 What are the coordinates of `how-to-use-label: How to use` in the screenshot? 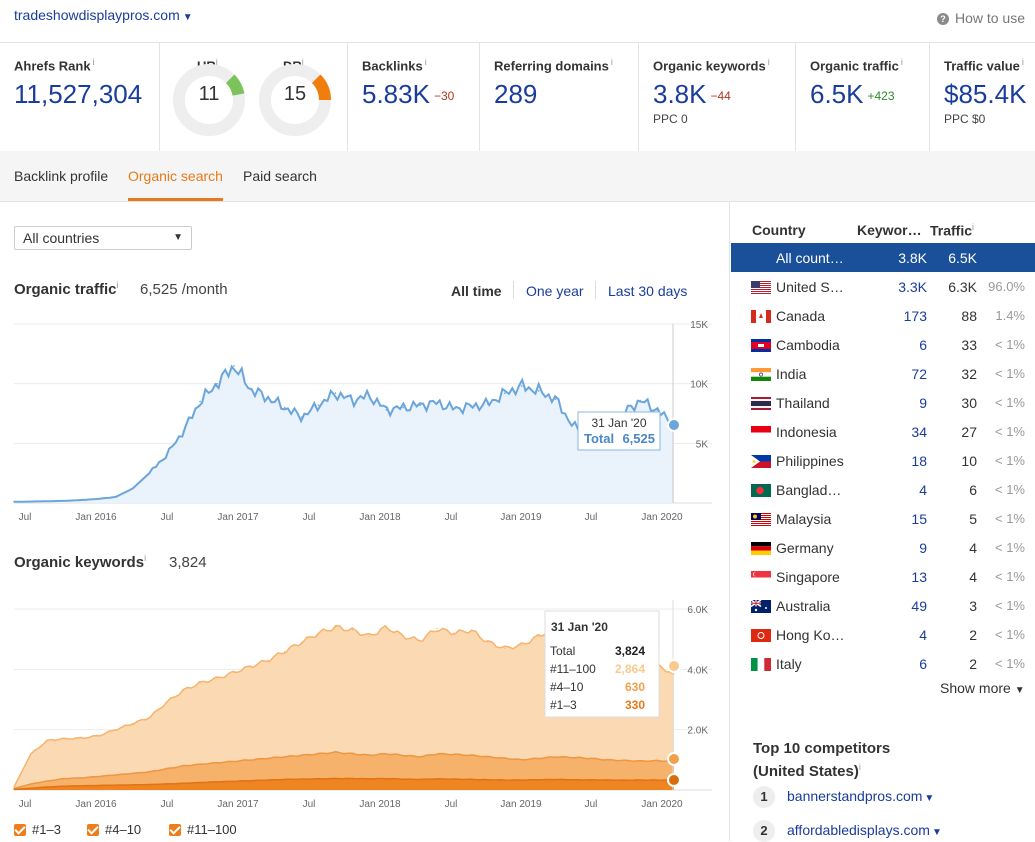 It's located at (989, 18).